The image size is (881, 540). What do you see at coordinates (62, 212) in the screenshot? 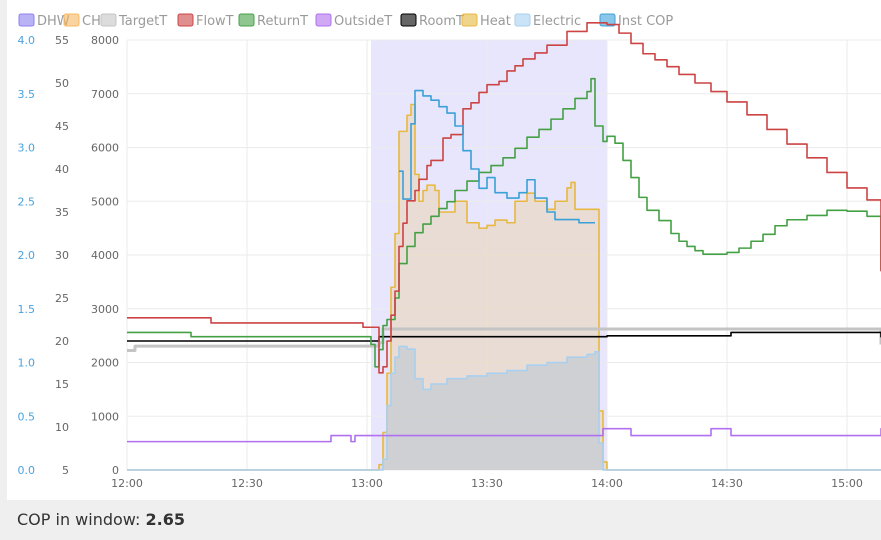
I see `tick-label-temp: 35` at bounding box center [62, 212].